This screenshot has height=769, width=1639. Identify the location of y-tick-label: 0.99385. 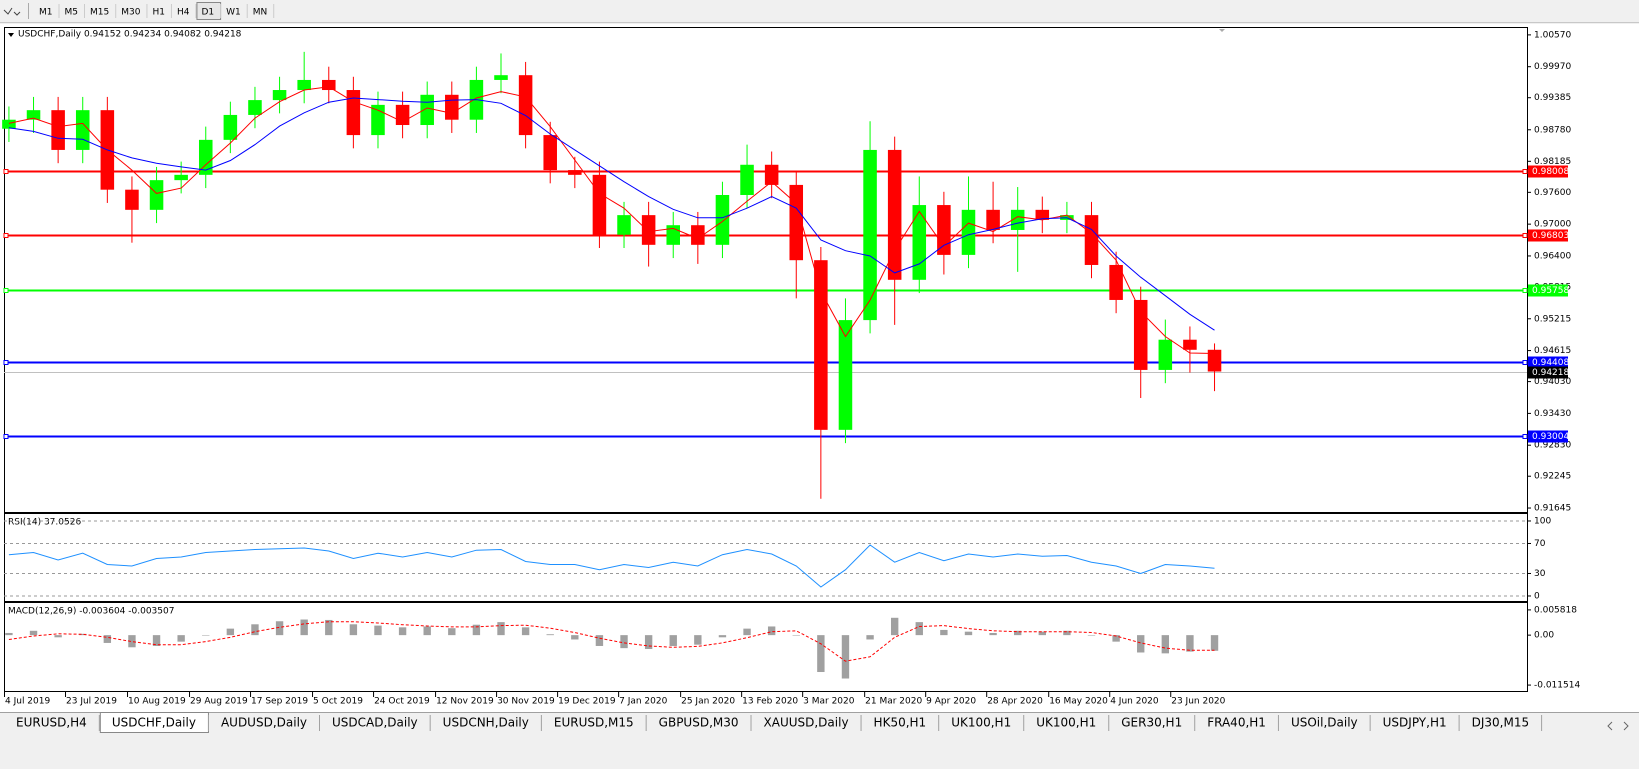
(1552, 98).